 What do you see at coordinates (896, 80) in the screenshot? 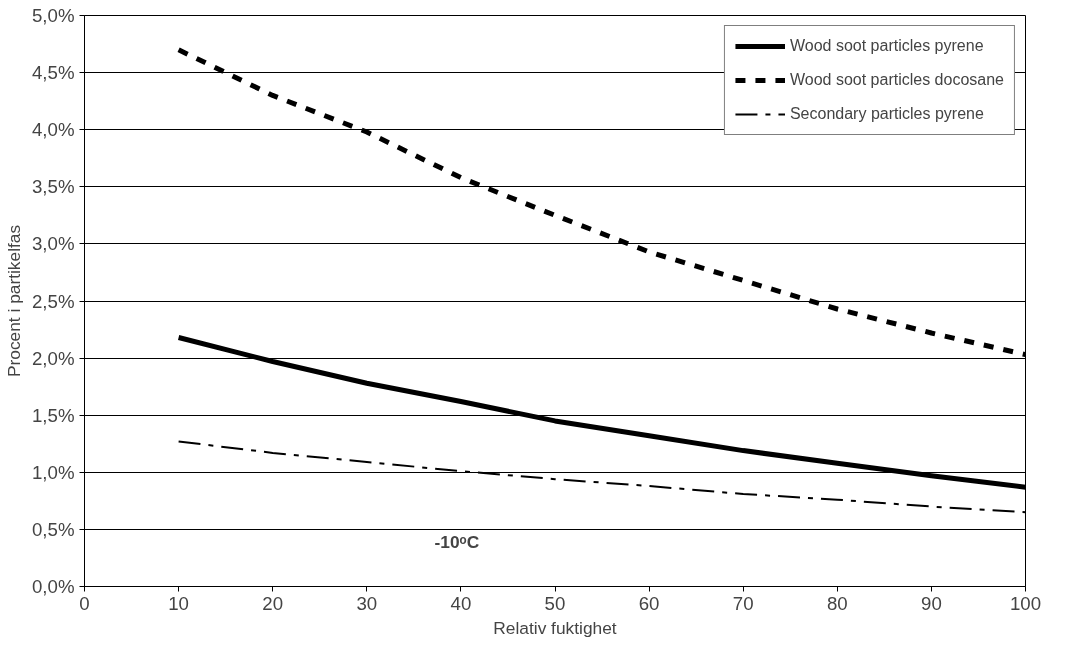
I see `legend-label: Wood soot particles docosane` at bounding box center [896, 80].